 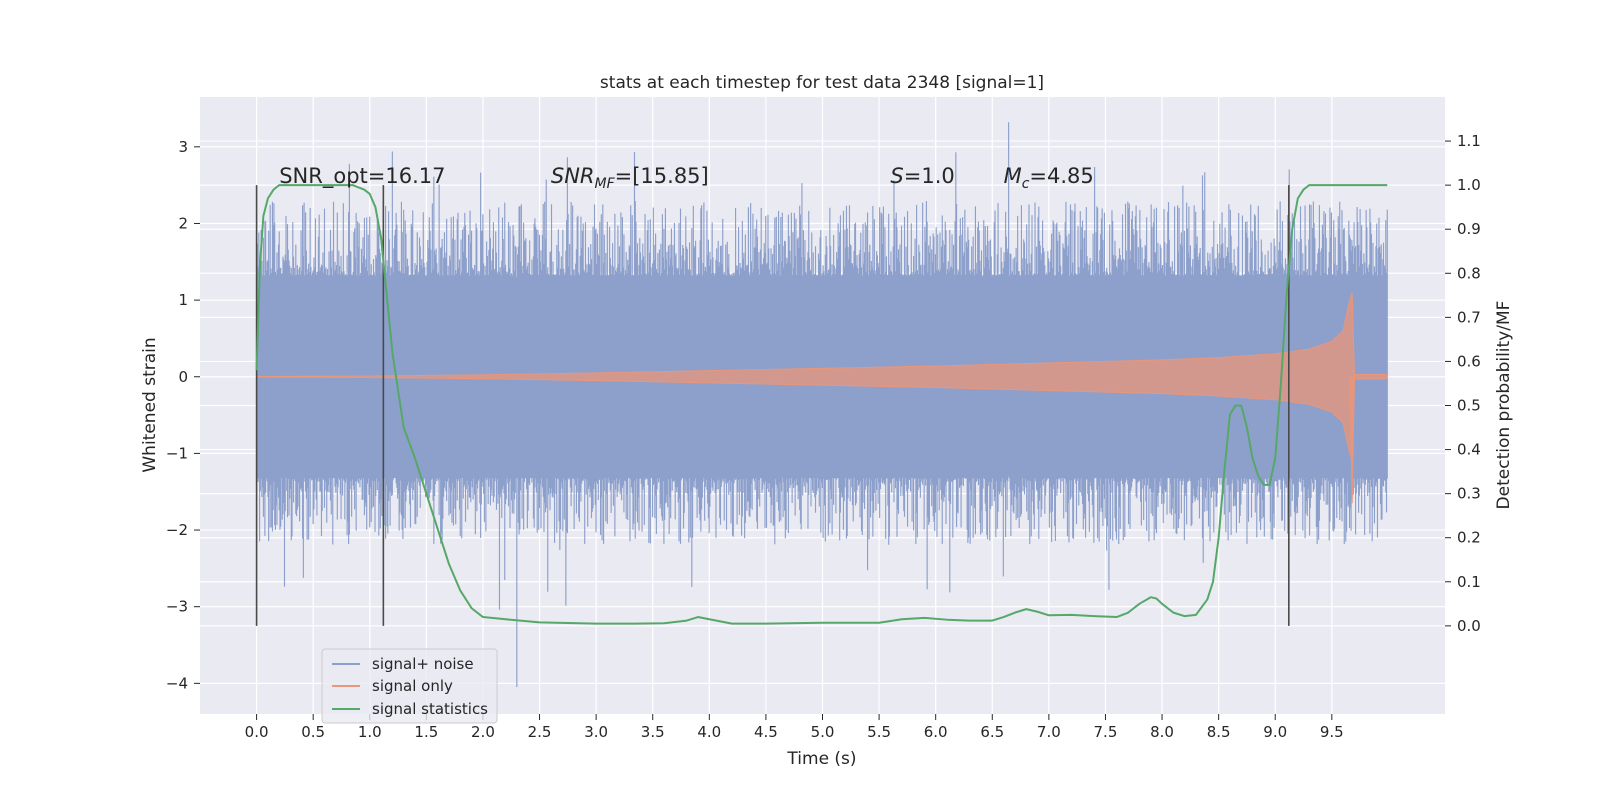 I want to click on annotation-text: Mc=4.85, so click(x=1049, y=178).